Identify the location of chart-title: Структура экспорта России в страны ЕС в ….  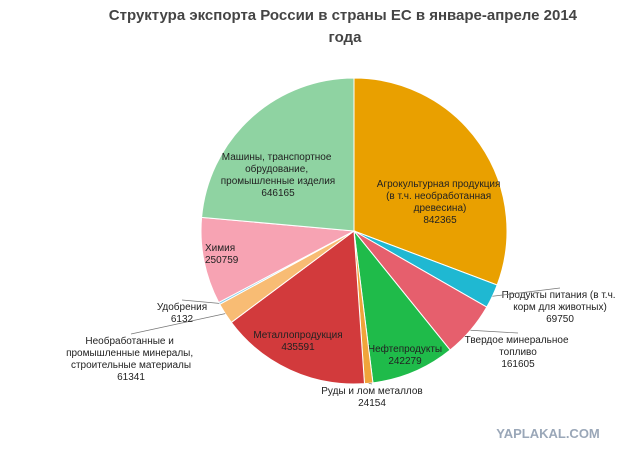
(345, 26).